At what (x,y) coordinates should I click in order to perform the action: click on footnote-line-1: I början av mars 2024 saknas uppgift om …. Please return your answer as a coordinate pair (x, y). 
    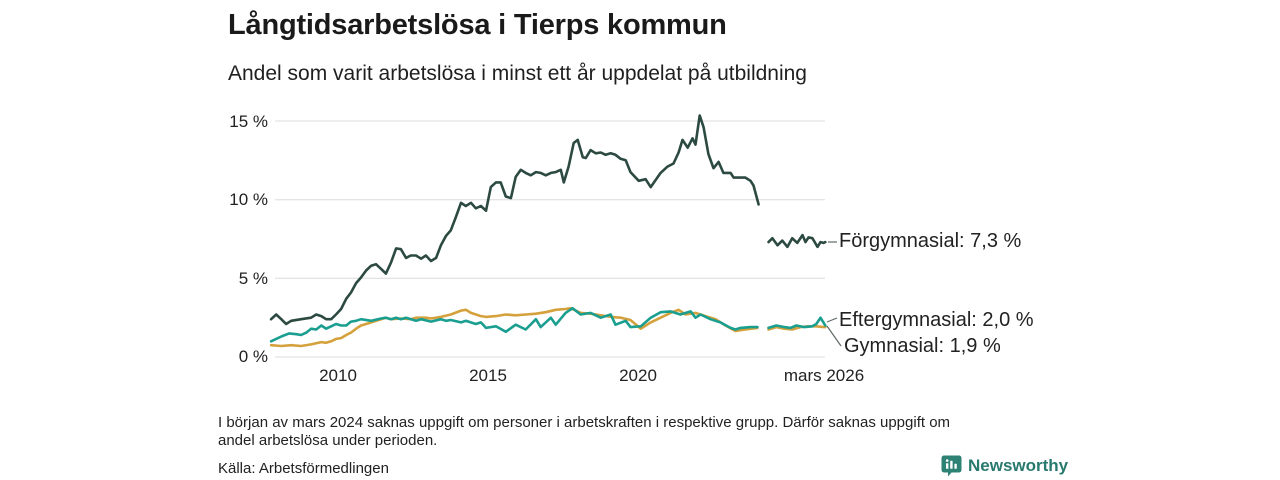
    Looking at the image, I should click on (584, 422).